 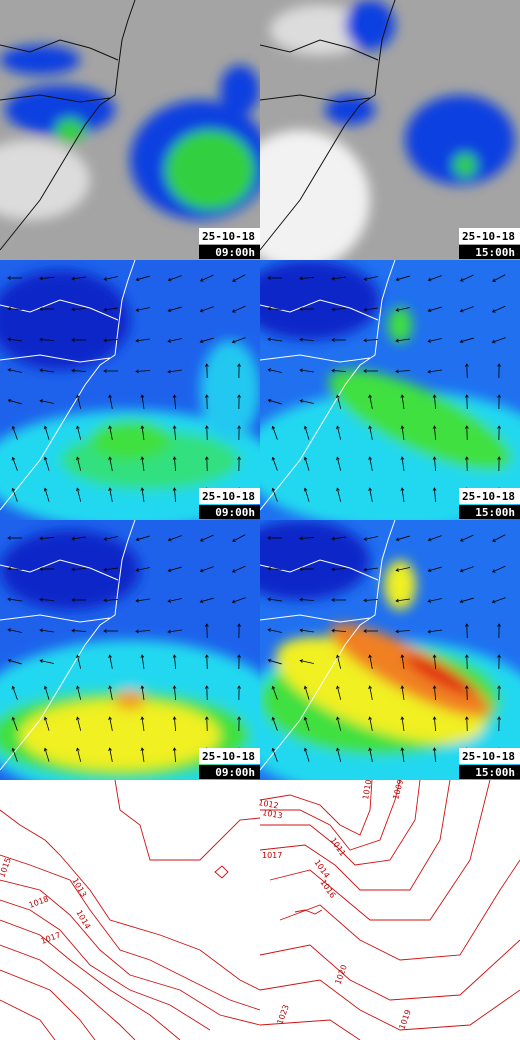 I want to click on isobar-panel, so click(x=130, y=909).